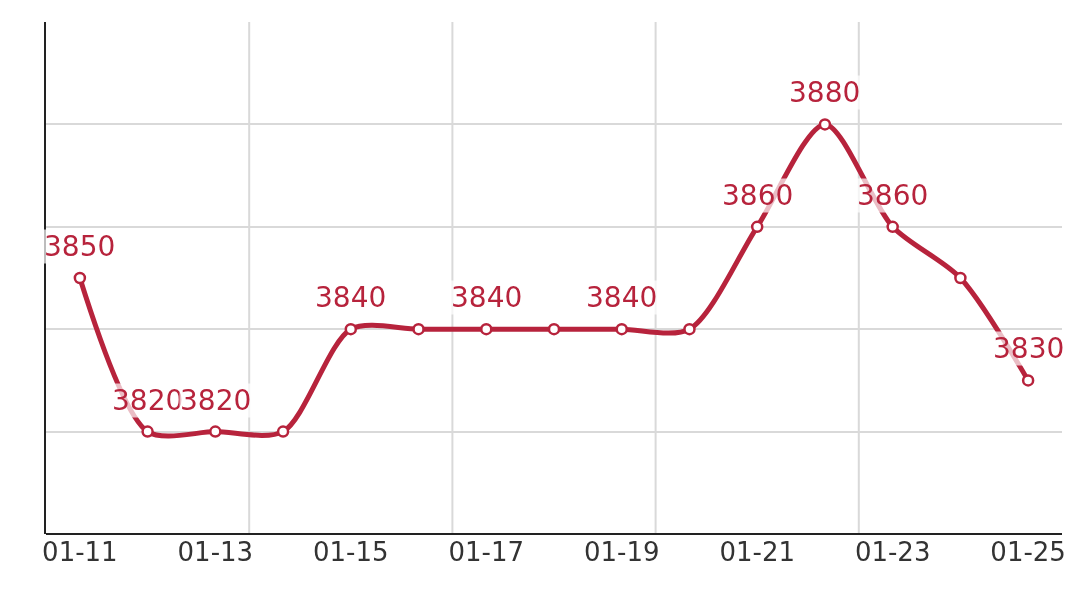 Image resolution: width=1079 pixels, height=616 pixels. I want to click on x-tick-label: 01-17, so click(486, 552).